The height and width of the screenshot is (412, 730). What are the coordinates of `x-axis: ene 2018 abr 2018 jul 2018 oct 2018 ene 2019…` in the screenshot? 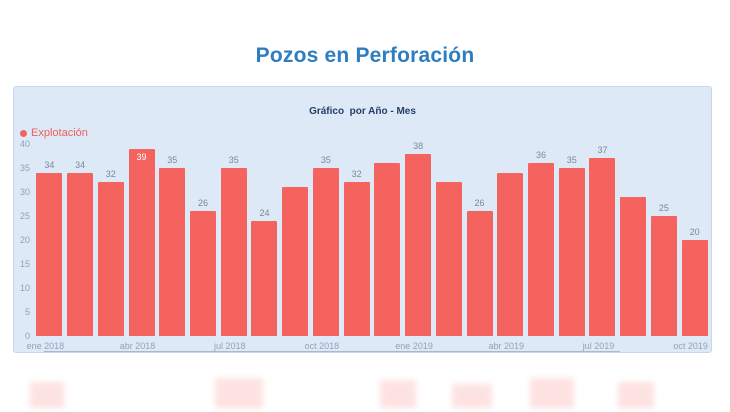 It's located at (368, 347).